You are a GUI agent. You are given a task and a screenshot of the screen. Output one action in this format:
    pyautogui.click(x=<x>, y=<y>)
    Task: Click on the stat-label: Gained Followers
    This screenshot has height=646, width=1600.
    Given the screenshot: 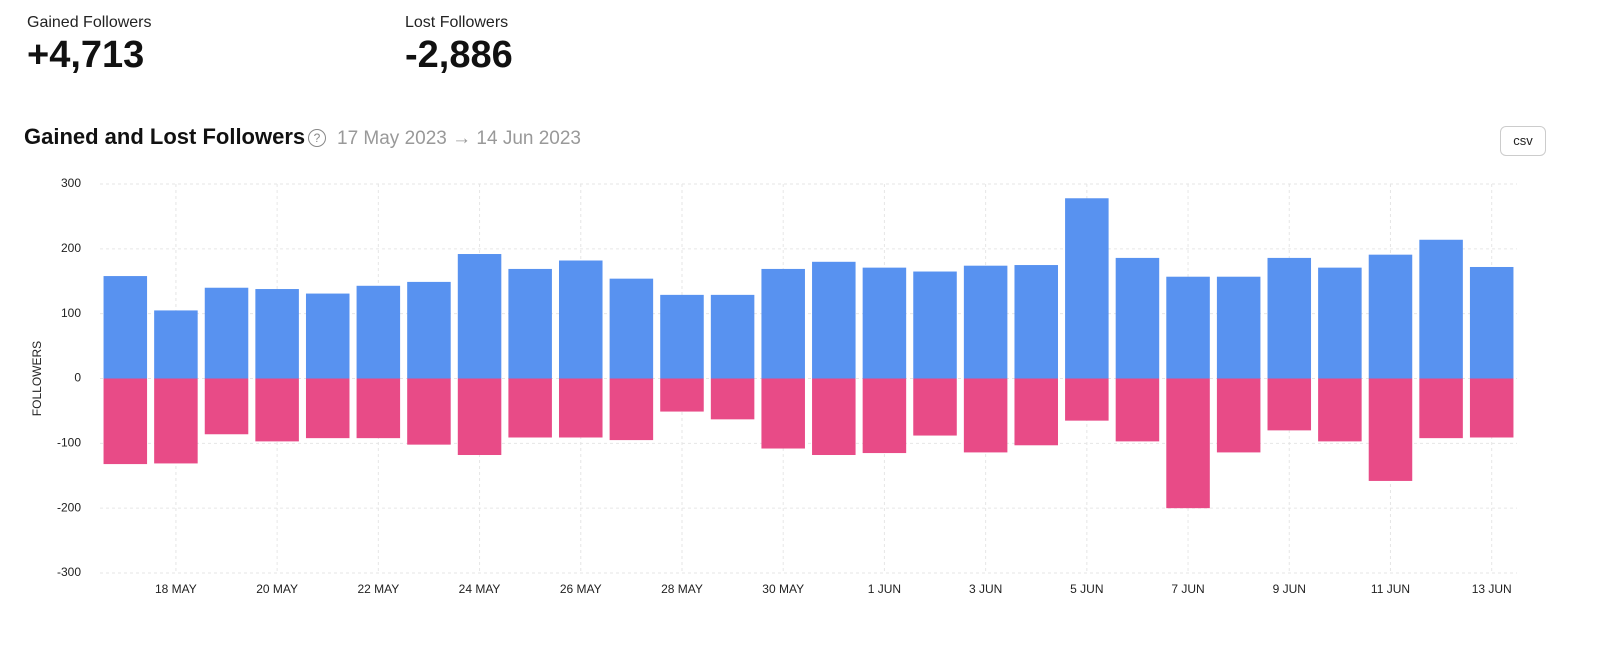 What is the action you would take?
    pyautogui.click(x=89, y=22)
    